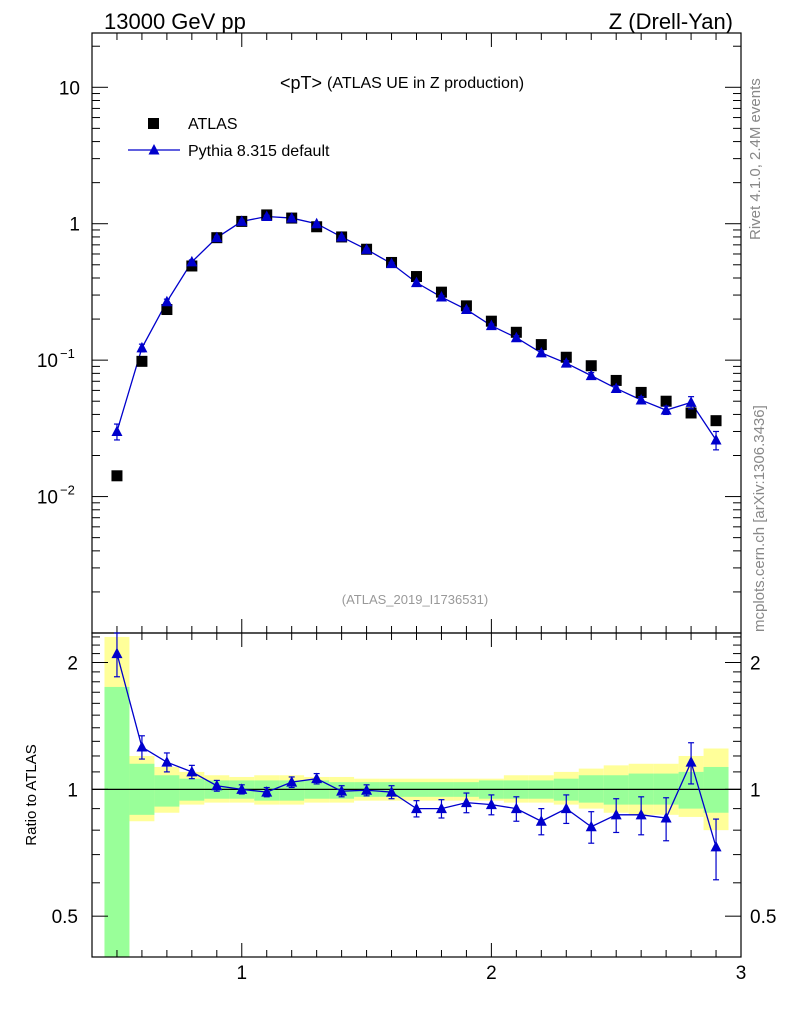 This screenshot has width=786, height=1024. I want to click on legend-label-pythia: Pythia 8.315 default, so click(259, 151).